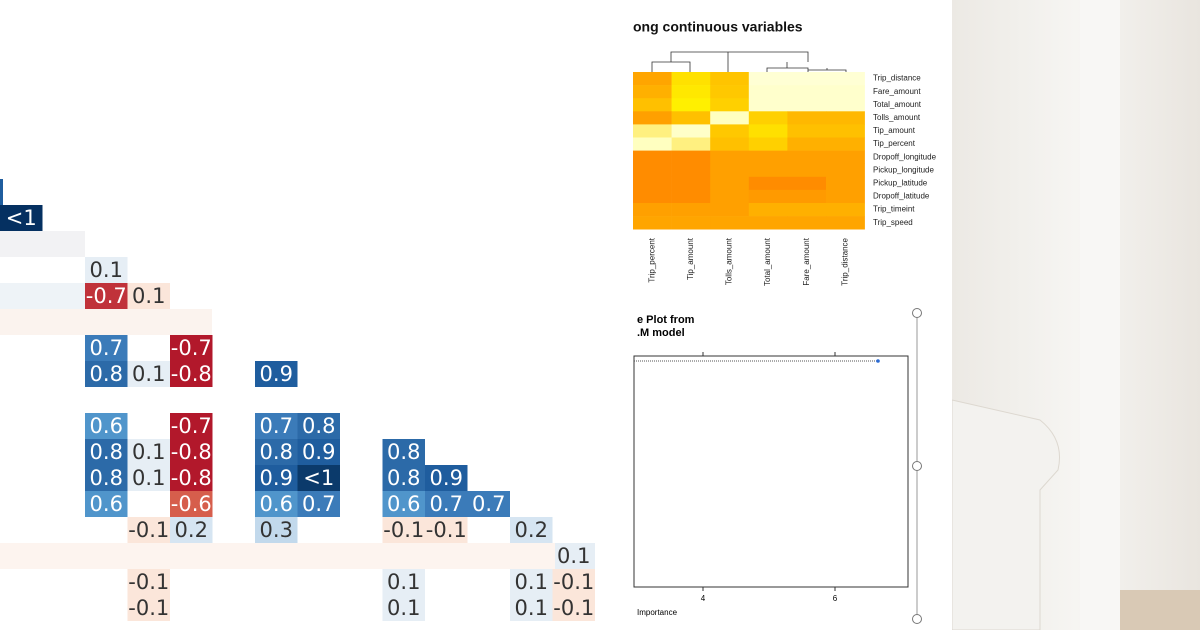 This screenshot has width=1200, height=630. I want to click on row-label: Fare_amount, so click(897, 91).